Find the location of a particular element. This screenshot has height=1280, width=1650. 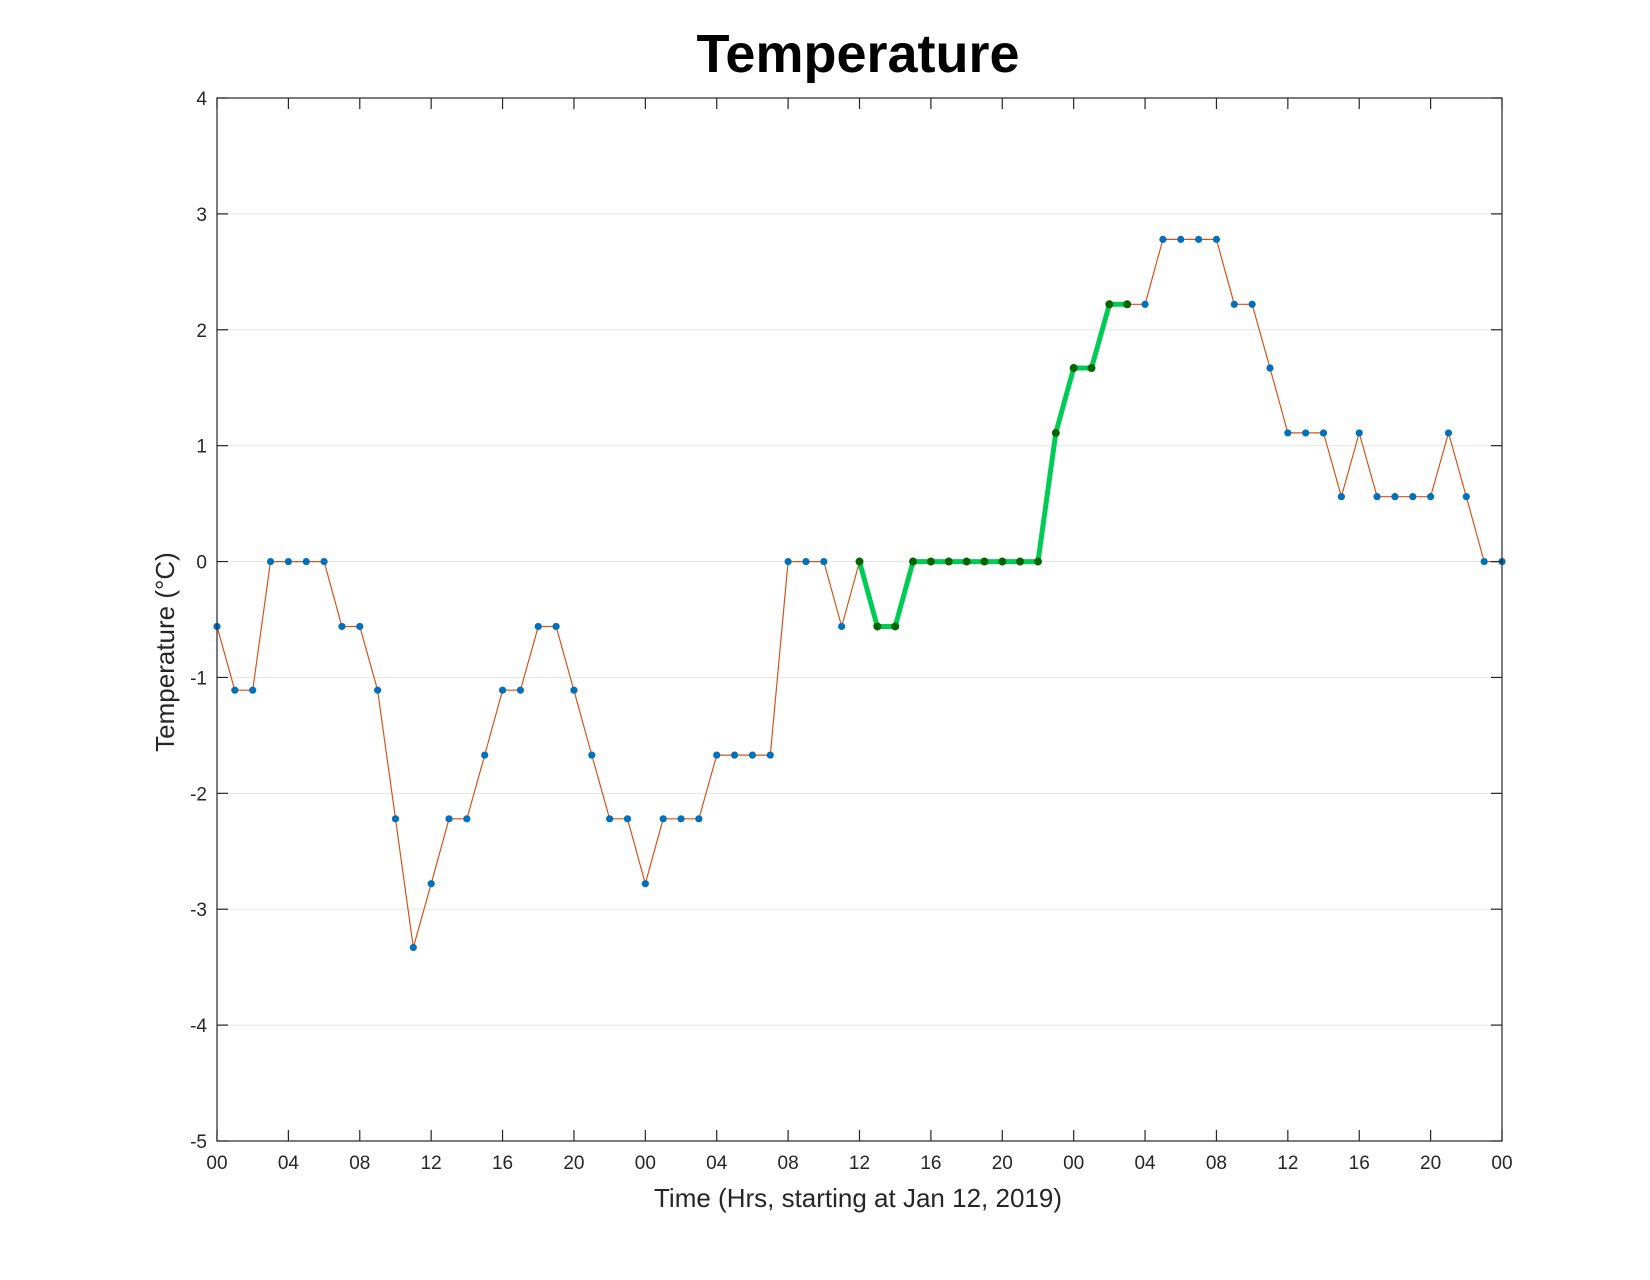

y-tick-label: 2 is located at coordinates (201, 331).